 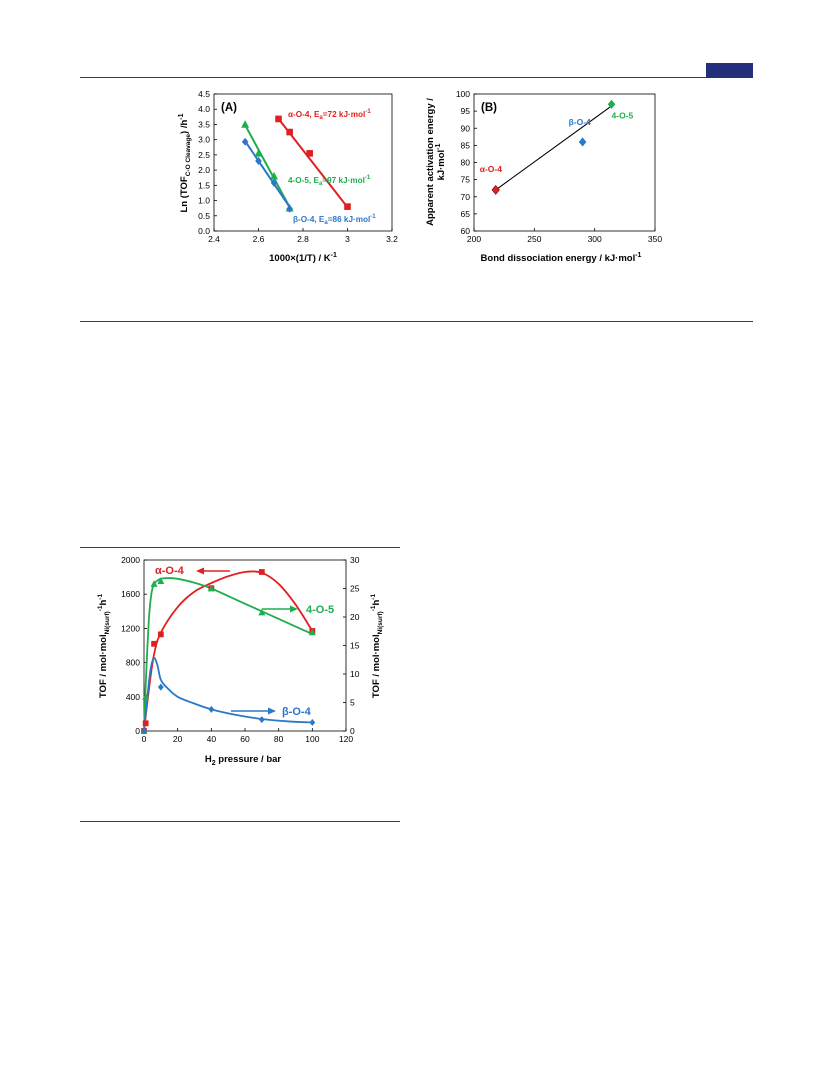 What do you see at coordinates (204, 201) in the screenshot?
I see `panel-a-y-tick-label: 1.0` at bounding box center [204, 201].